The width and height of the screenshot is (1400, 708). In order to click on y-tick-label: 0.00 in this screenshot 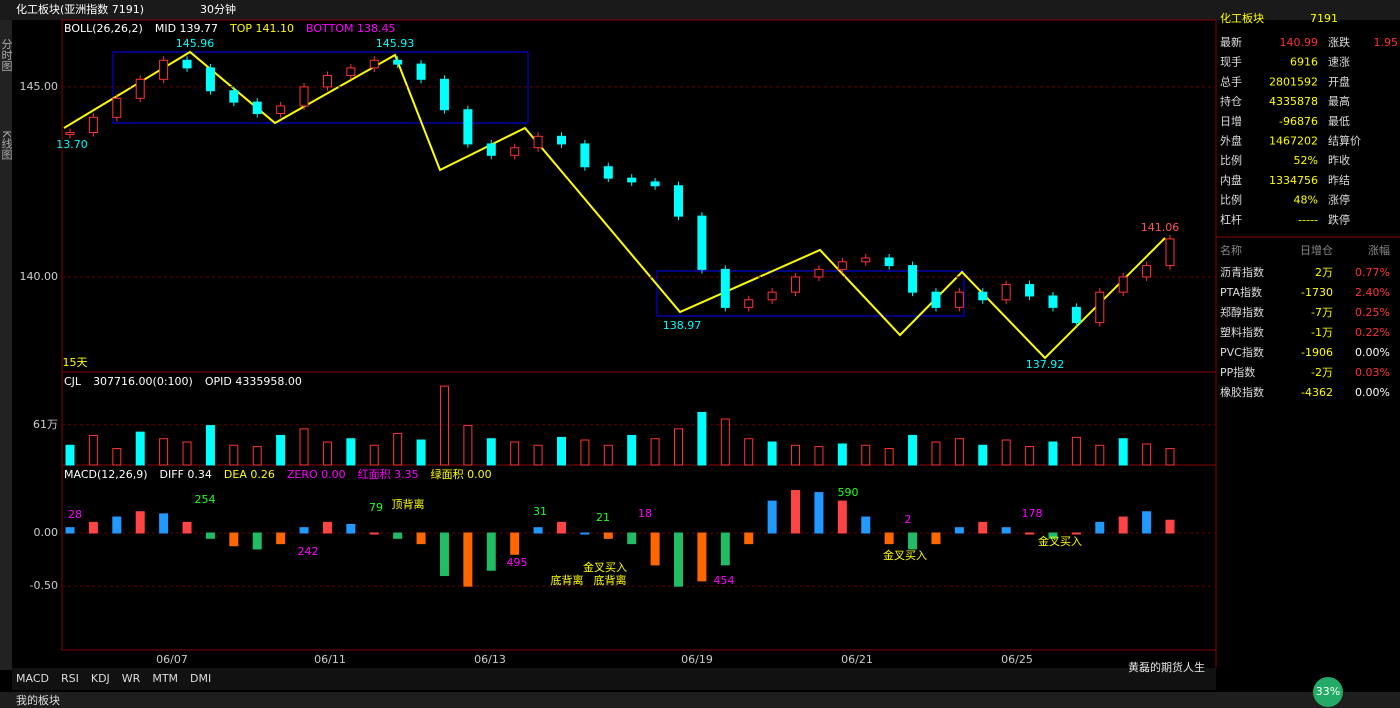, I will do `click(46, 532)`.